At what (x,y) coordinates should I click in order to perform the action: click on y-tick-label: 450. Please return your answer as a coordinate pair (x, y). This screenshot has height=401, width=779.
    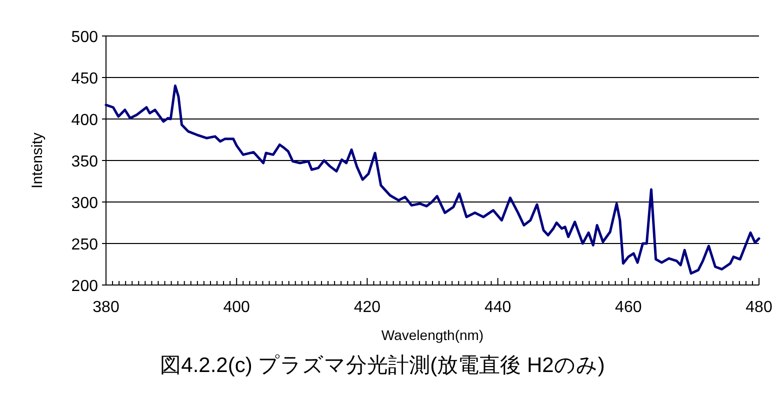
    Looking at the image, I should click on (84, 79).